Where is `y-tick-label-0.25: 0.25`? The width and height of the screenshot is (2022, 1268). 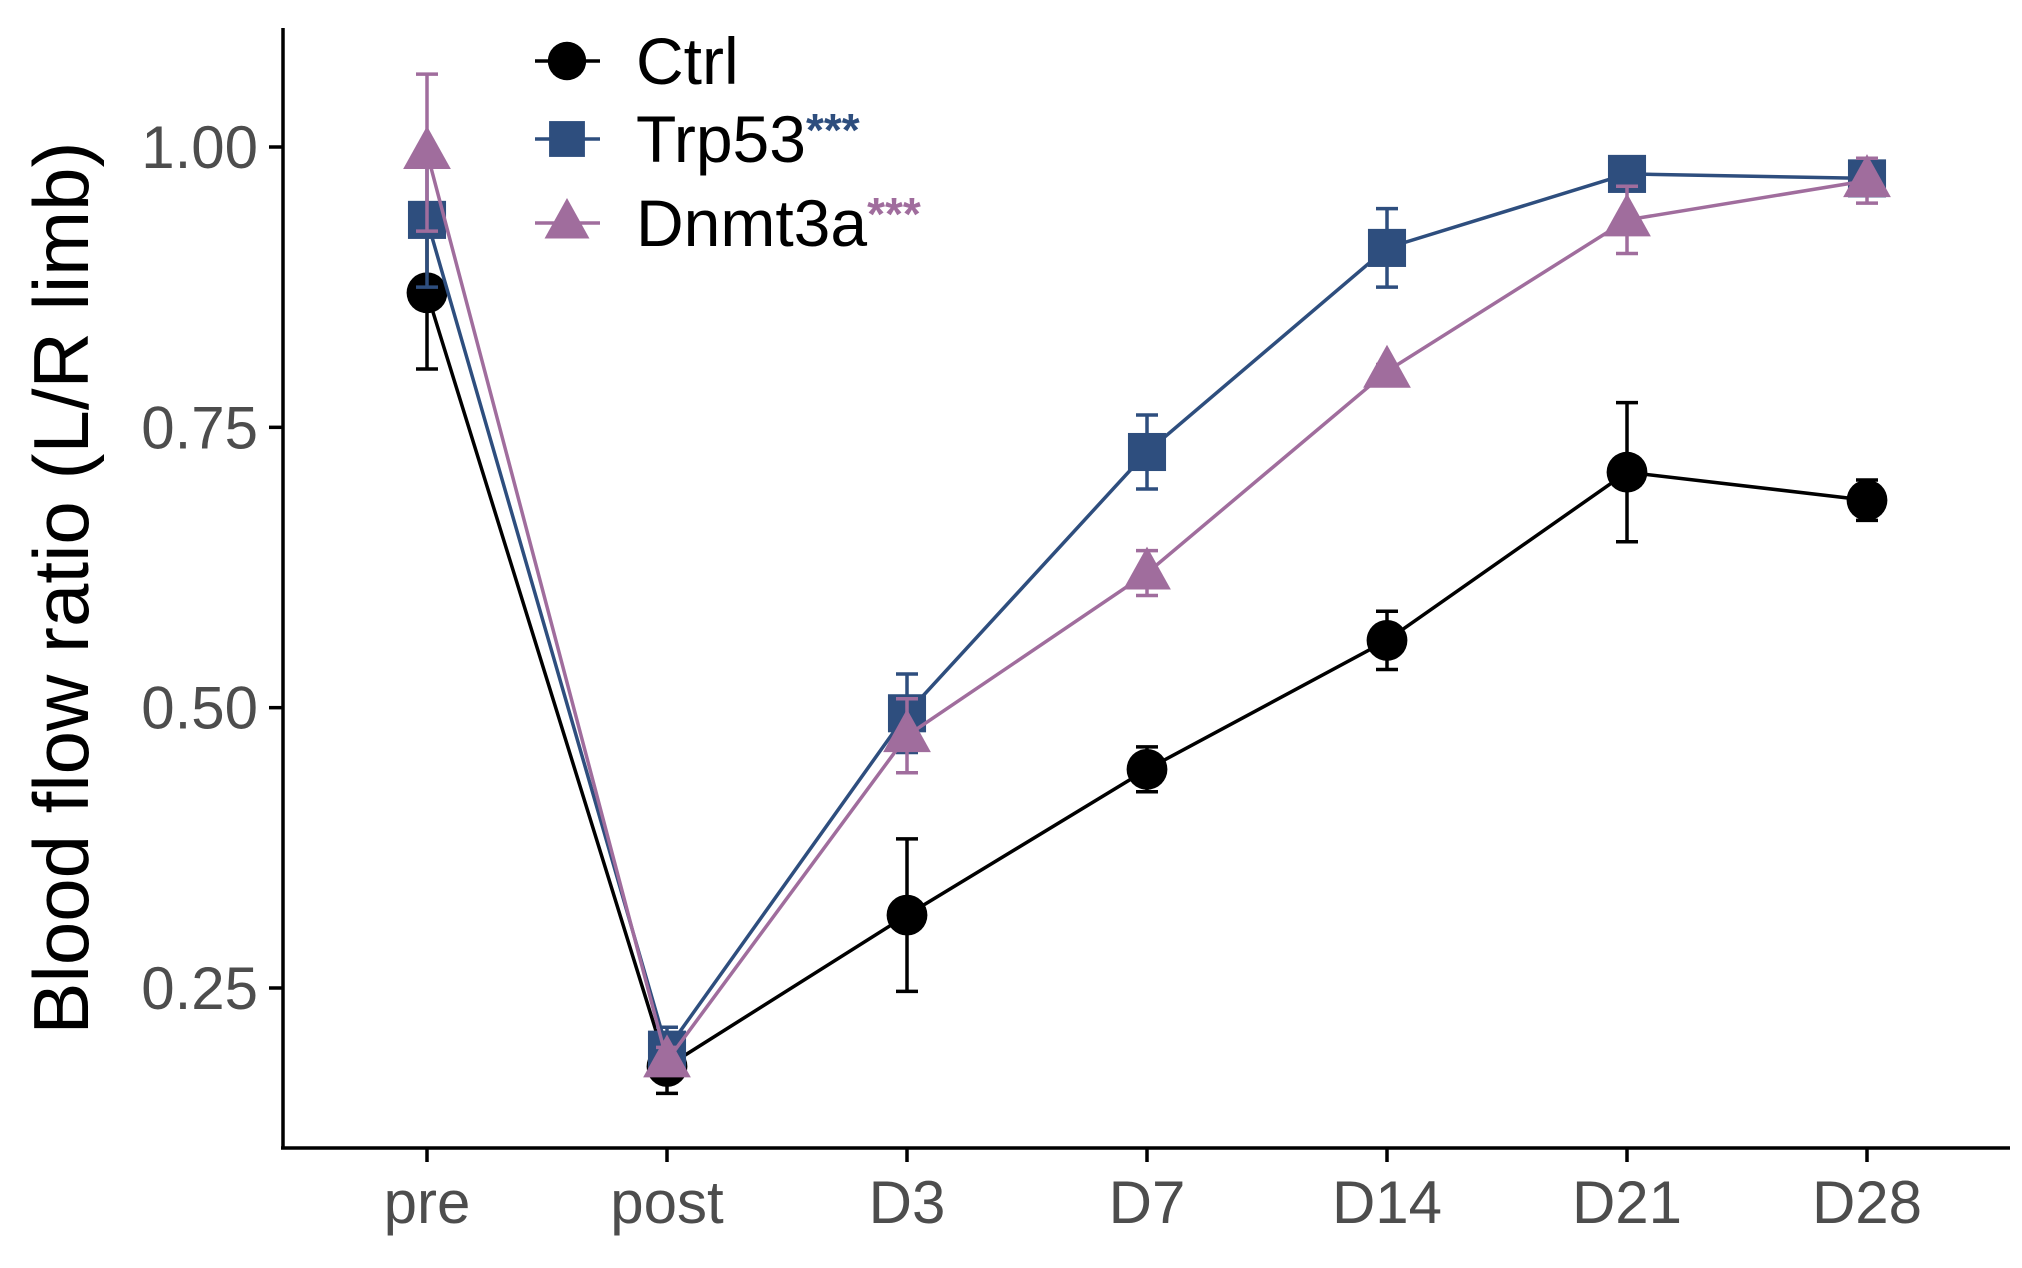 y-tick-label-0.25: 0.25 is located at coordinates (199, 988).